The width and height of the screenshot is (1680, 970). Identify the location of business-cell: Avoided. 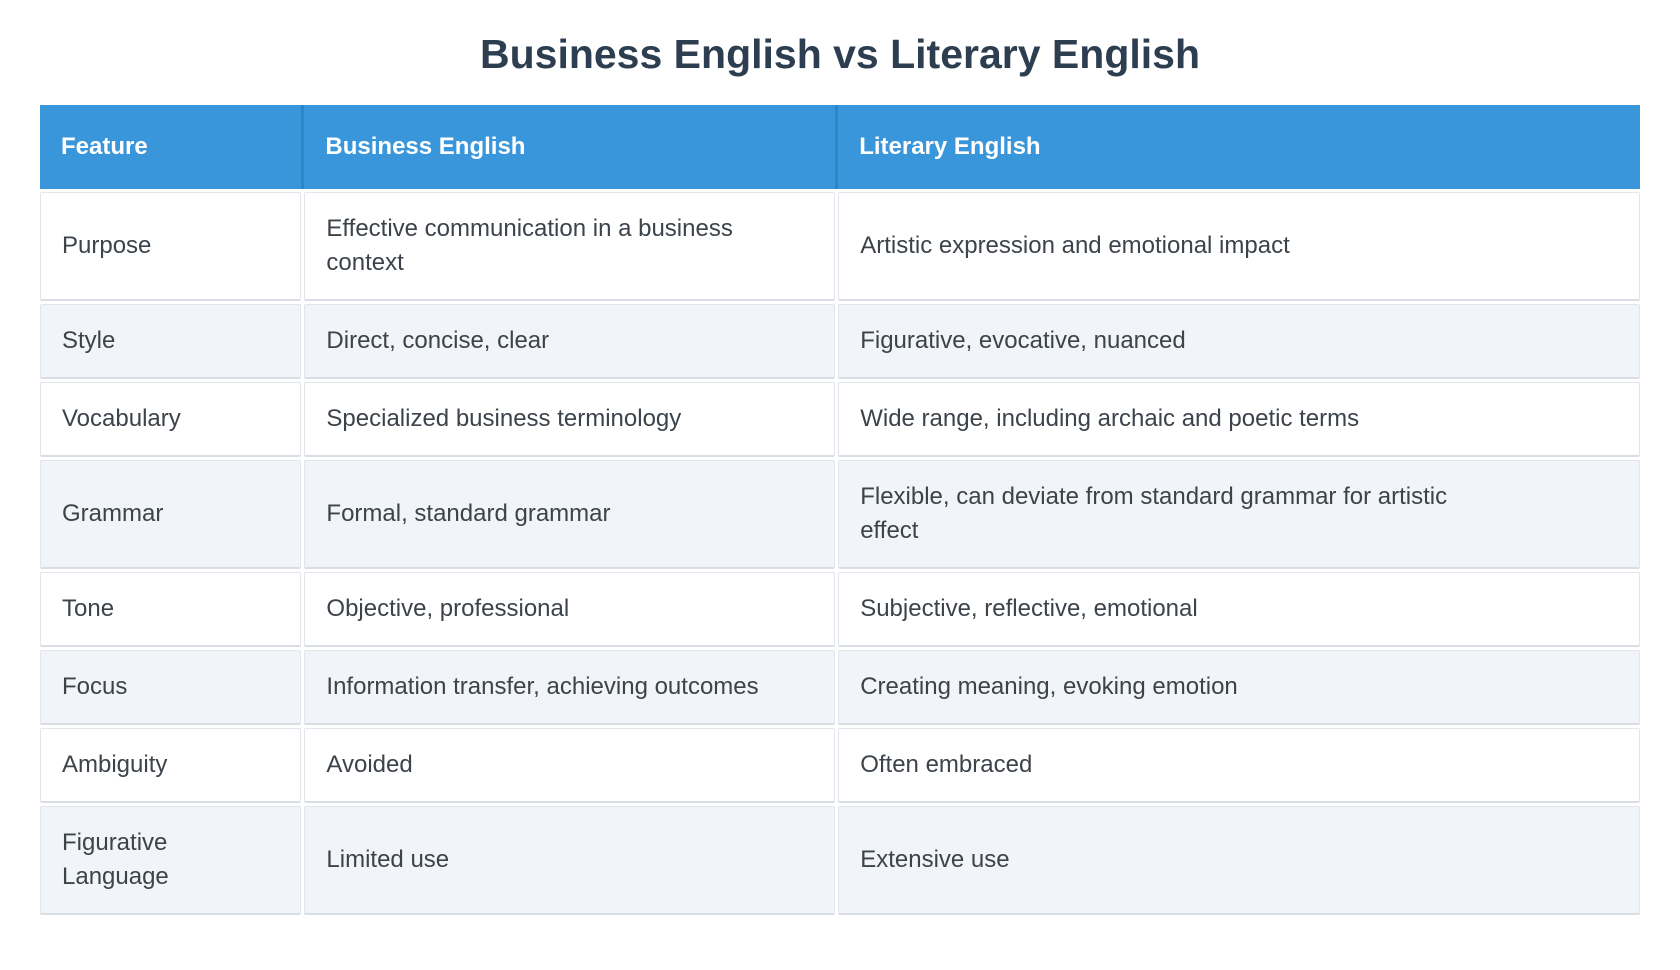
(570, 765).